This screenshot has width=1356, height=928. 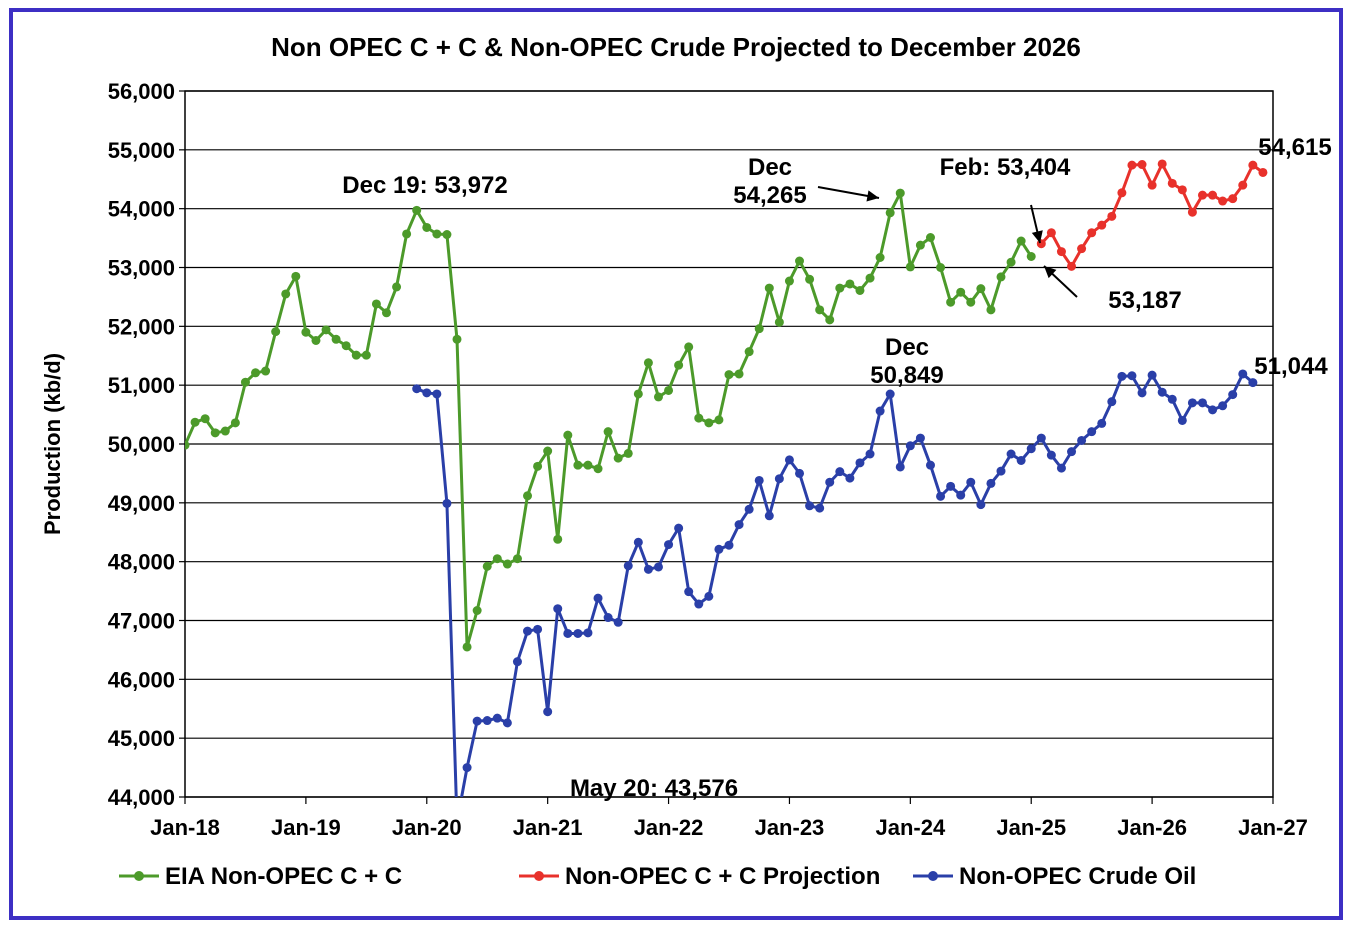 What do you see at coordinates (906, 361) in the screenshot?
I see `annotation-label: Dec 50,849` at bounding box center [906, 361].